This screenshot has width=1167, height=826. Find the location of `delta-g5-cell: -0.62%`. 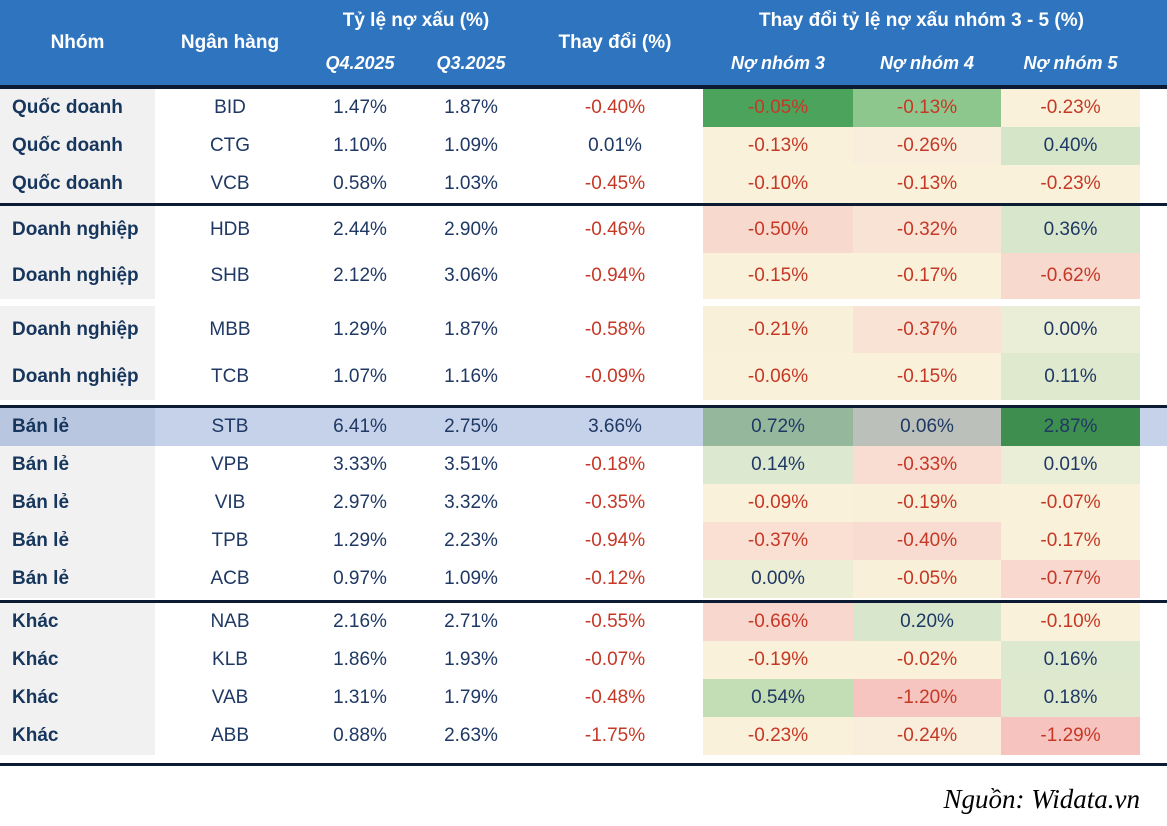

delta-g5-cell: -0.62% is located at coordinates (1070, 276).